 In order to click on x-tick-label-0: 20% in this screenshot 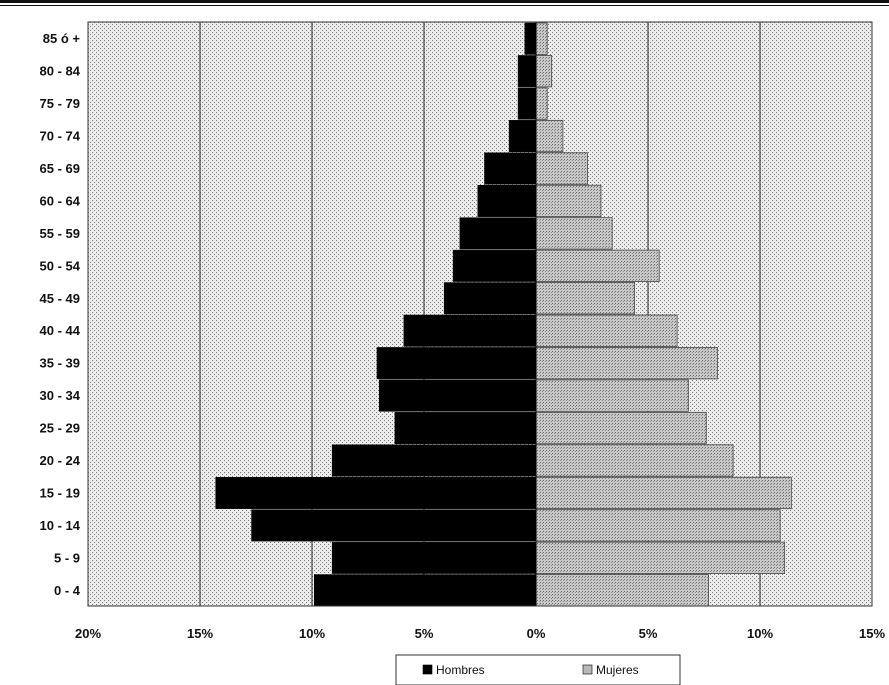, I will do `click(88, 633)`.